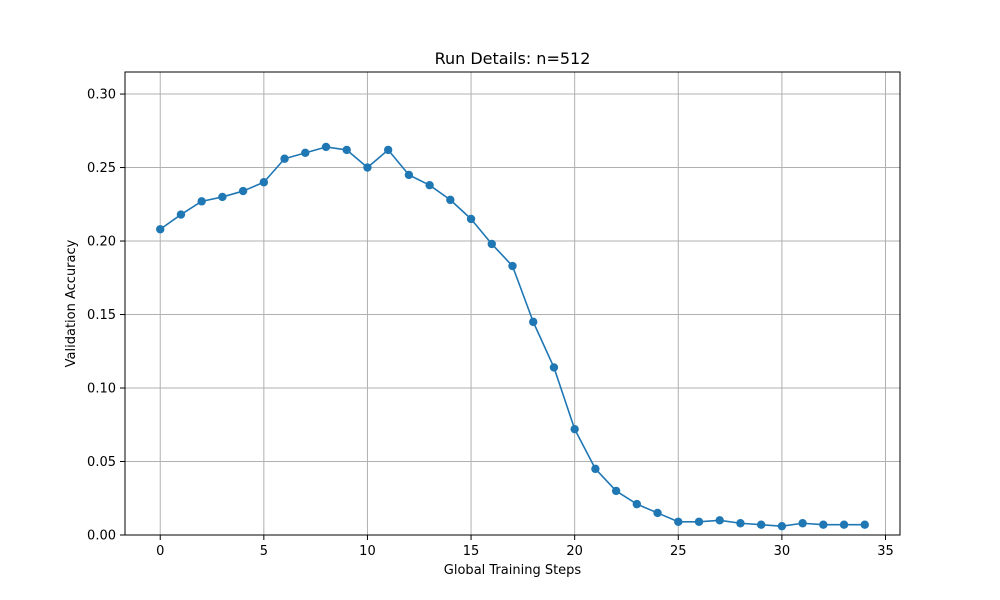  What do you see at coordinates (101, 462) in the screenshot?
I see `y-tick-label: 0.05` at bounding box center [101, 462].